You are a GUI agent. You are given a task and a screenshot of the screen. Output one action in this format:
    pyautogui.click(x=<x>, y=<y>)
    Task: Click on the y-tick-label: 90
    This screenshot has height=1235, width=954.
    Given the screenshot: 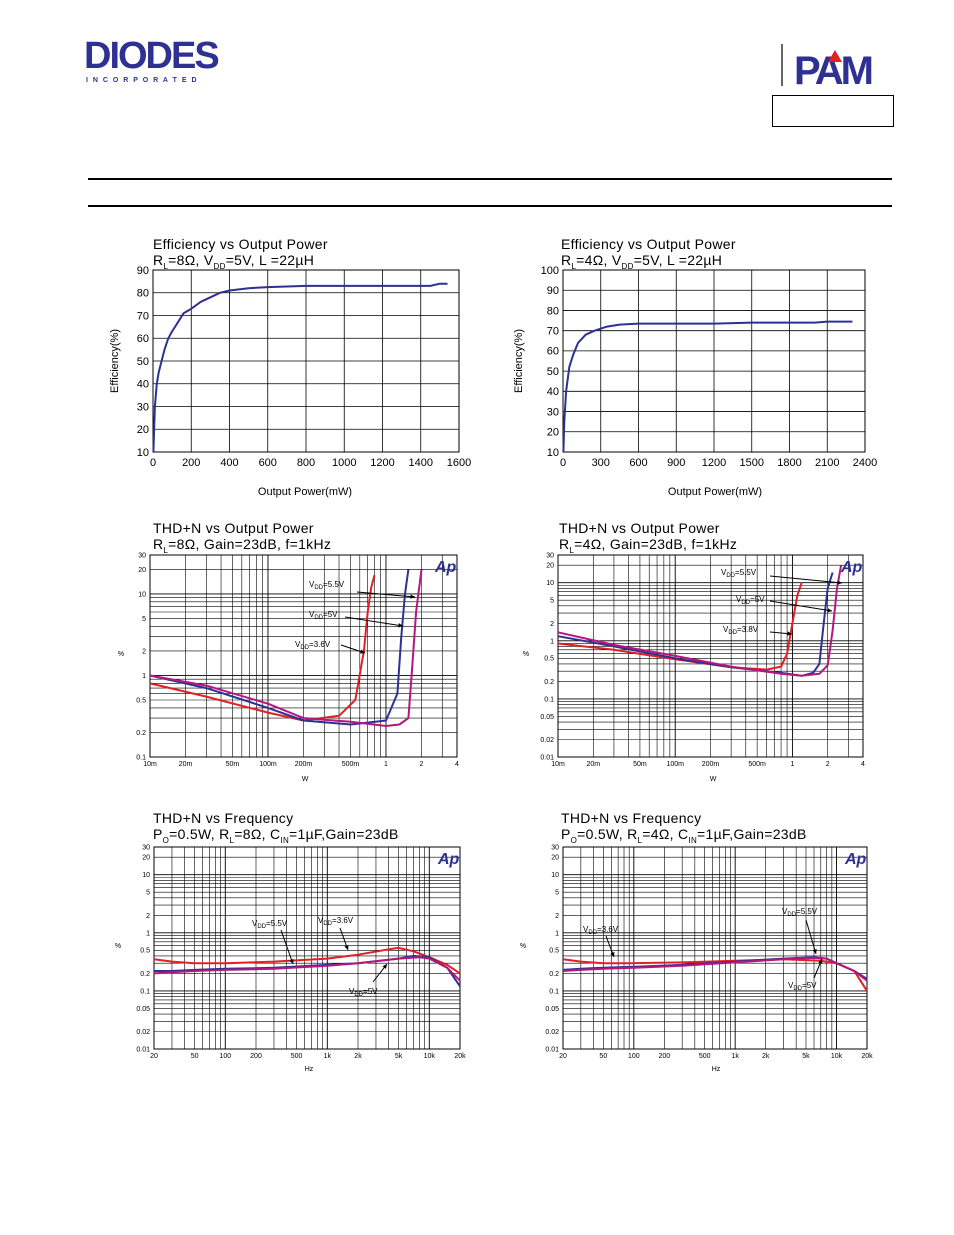 What is the action you would take?
    pyautogui.click(x=143, y=271)
    